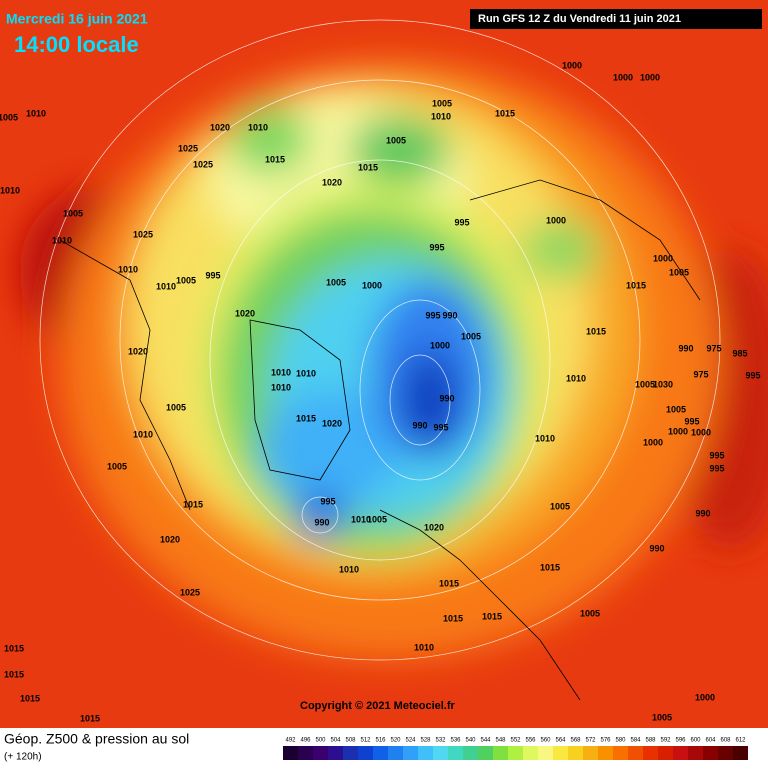 The image size is (768, 773). I want to click on legend-label: 512, so click(365, 741).